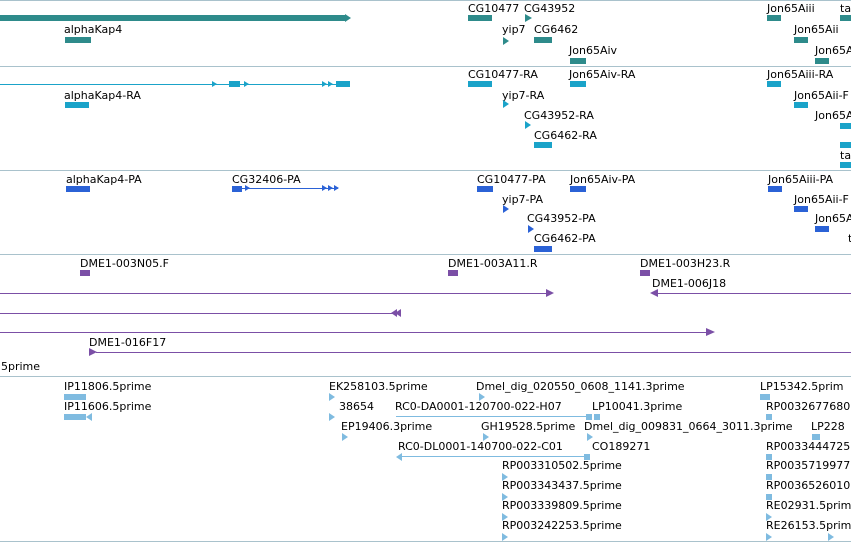 The height and width of the screenshot is (542, 851). What do you see at coordinates (845, 155) in the screenshot?
I see `transcript-label: ta` at bounding box center [845, 155].